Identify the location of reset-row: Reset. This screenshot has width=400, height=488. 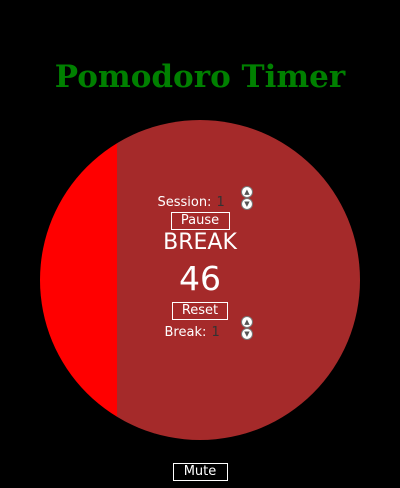
(200, 309).